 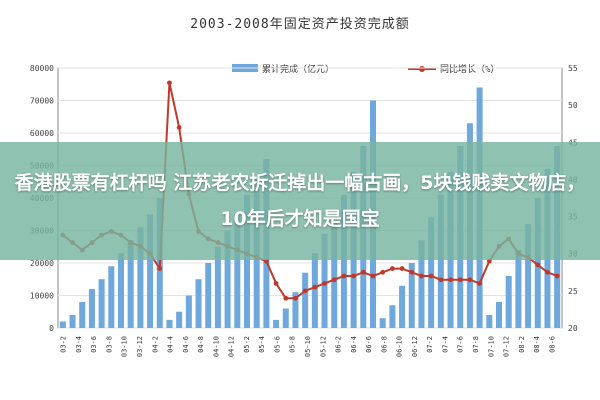 I want to click on legend-label-bar: 累计完成（亿元）, so click(x=298, y=69).